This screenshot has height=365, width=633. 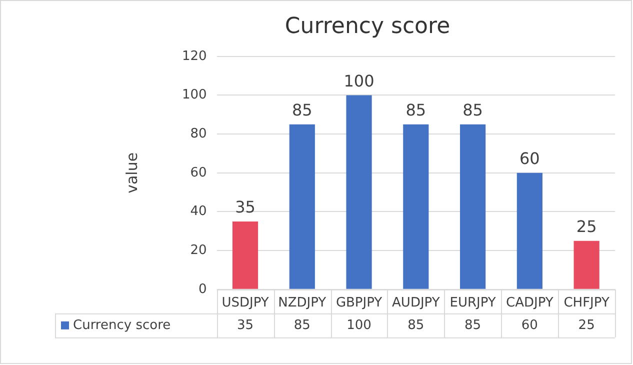 What do you see at coordinates (198, 134) in the screenshot?
I see `y-tick-label: 80` at bounding box center [198, 134].